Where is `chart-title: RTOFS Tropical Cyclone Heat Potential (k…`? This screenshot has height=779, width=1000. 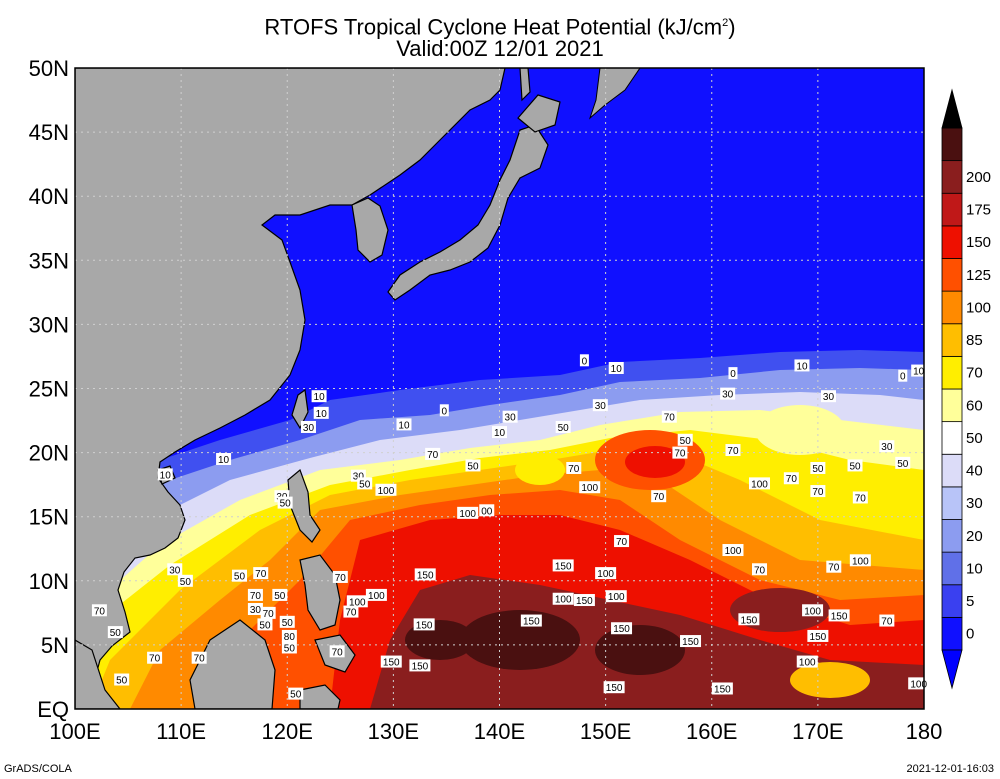 chart-title: RTOFS Tropical Cyclone Heat Potential (k… is located at coordinates (500, 27).